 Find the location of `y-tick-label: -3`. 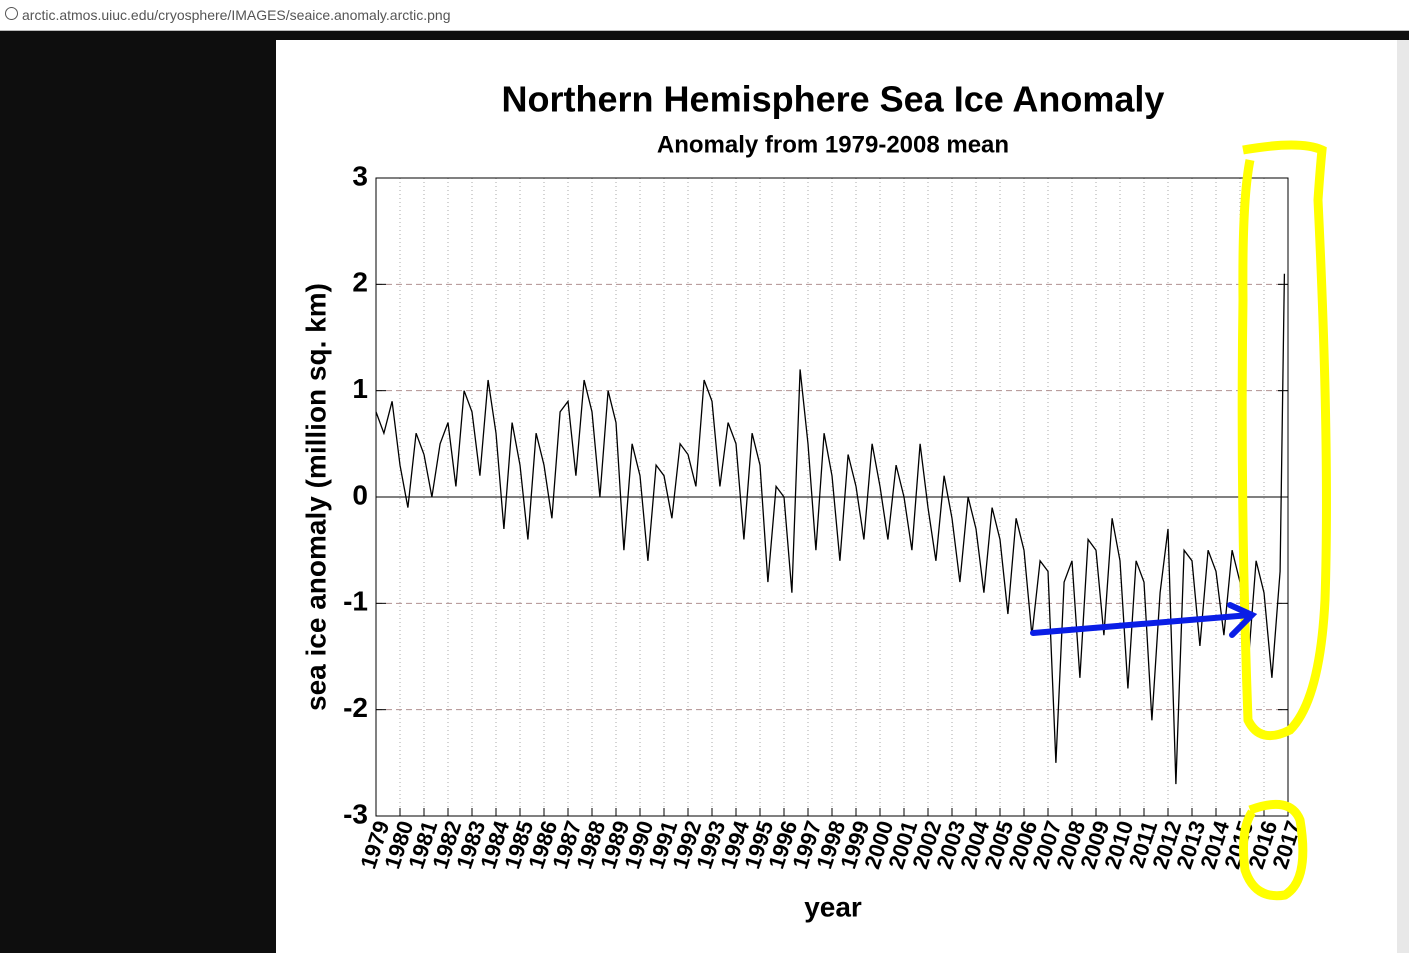

y-tick-label: -3 is located at coordinates (355, 813).